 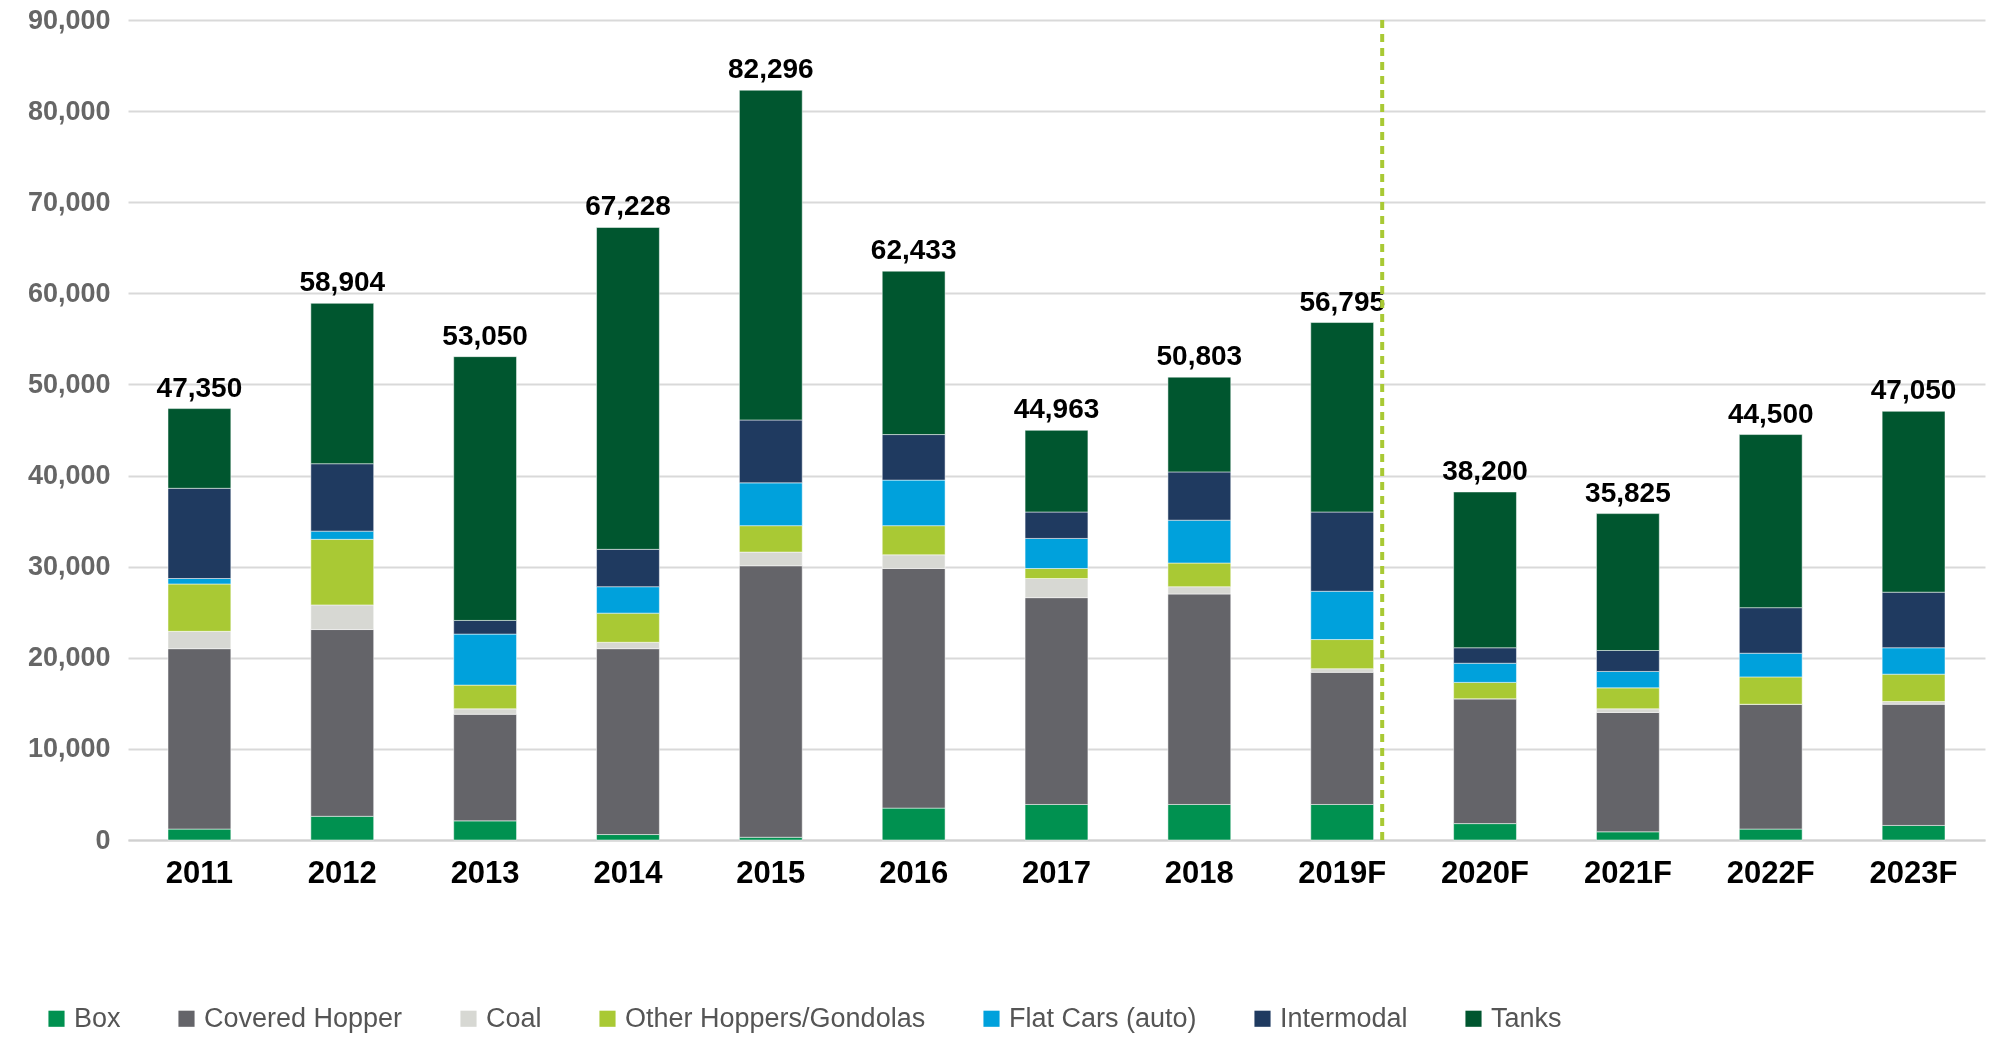 I want to click on total-label: 44,500, so click(x=1770, y=413).